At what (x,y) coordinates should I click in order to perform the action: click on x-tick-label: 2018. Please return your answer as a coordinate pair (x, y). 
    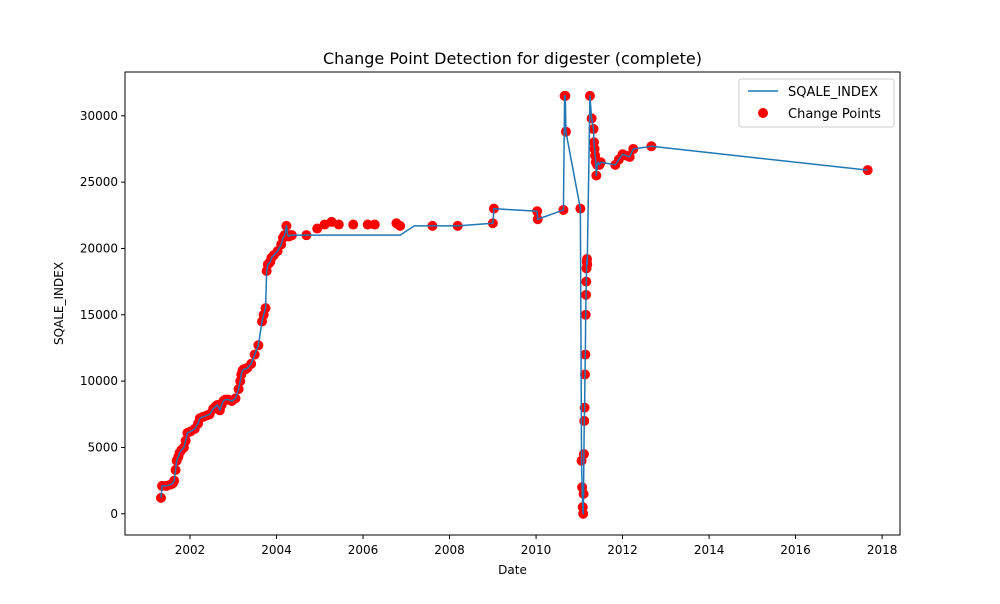
    Looking at the image, I should click on (882, 550).